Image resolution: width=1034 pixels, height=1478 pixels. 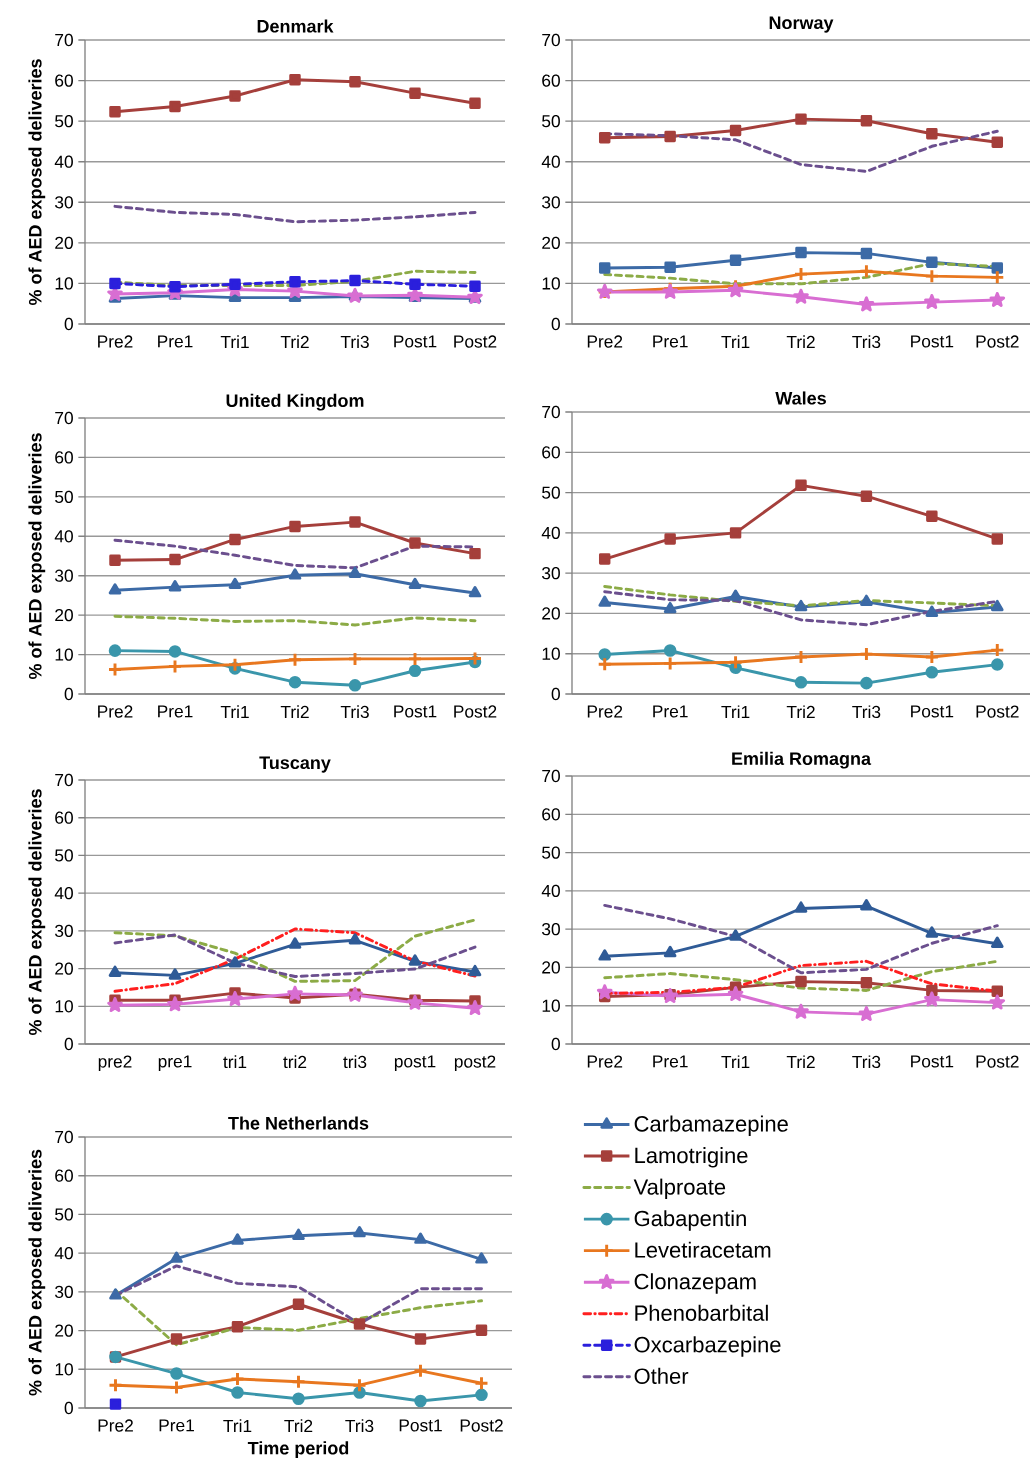 What do you see at coordinates (661, 1375) in the screenshot?
I see `legend-label: Other` at bounding box center [661, 1375].